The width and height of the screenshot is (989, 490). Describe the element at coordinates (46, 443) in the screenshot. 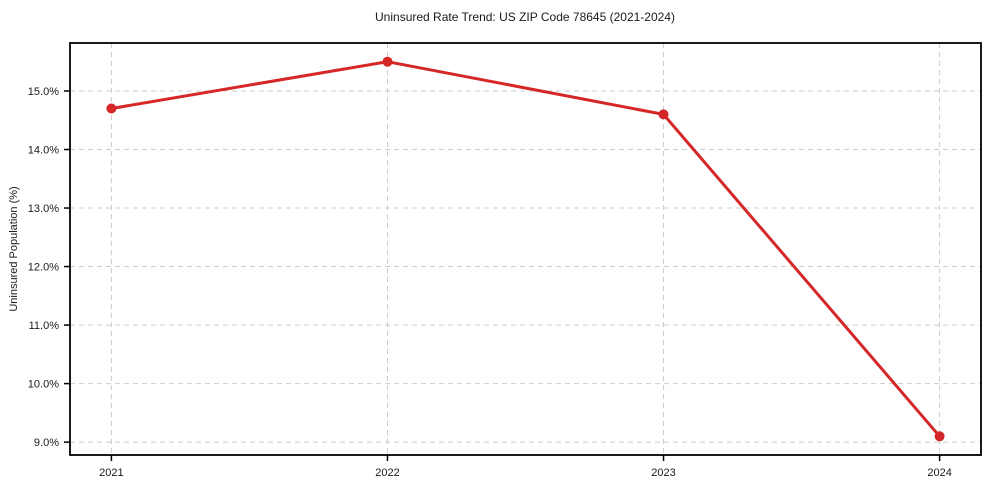

I see `y-tick-label: 9.0%` at that location.